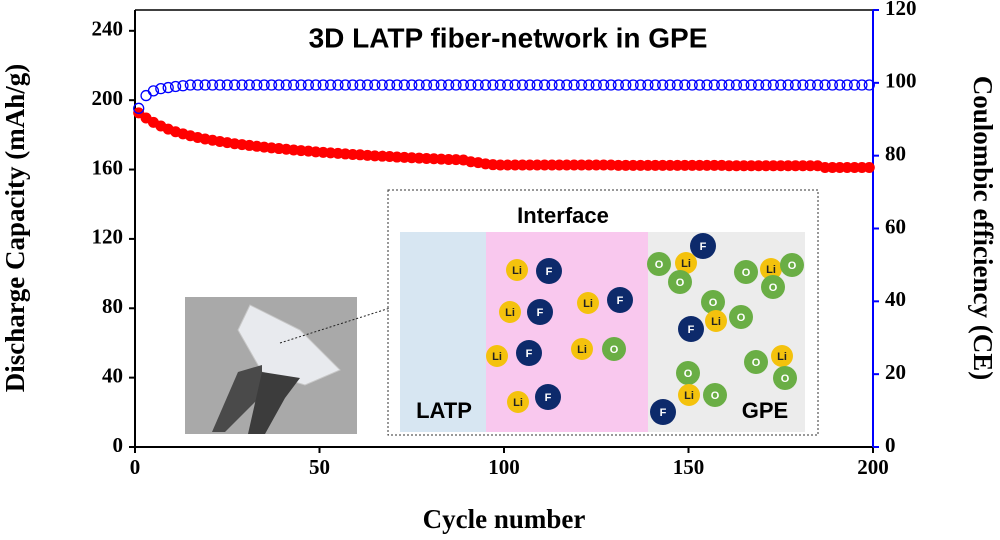 This screenshot has width=1000, height=540. Describe the element at coordinates (108, 98) in the screenshot. I see `y-tick-label: 200` at that location.